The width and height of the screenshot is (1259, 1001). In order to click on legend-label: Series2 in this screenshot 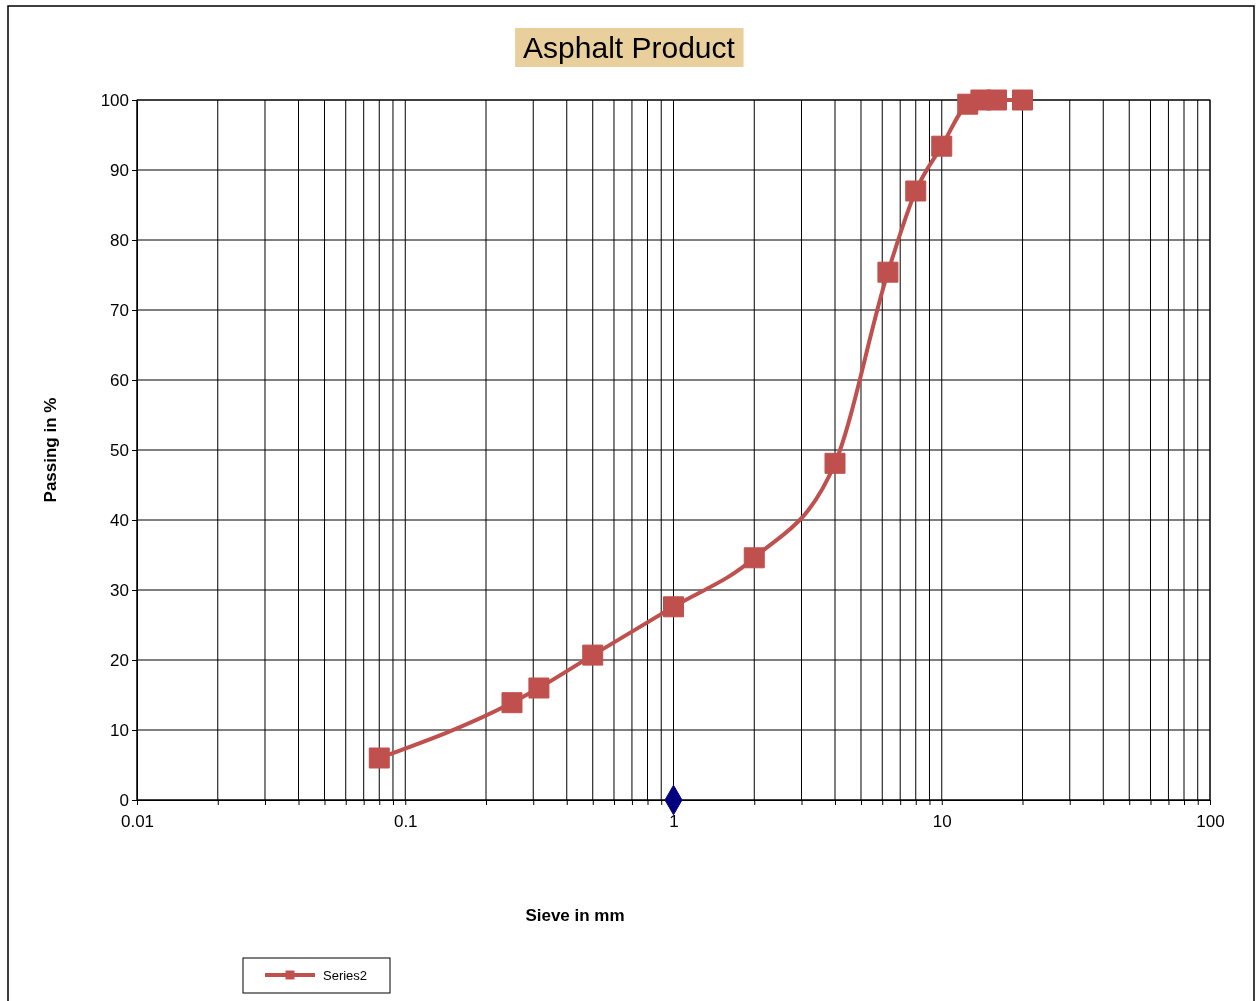, I will do `click(345, 975)`.